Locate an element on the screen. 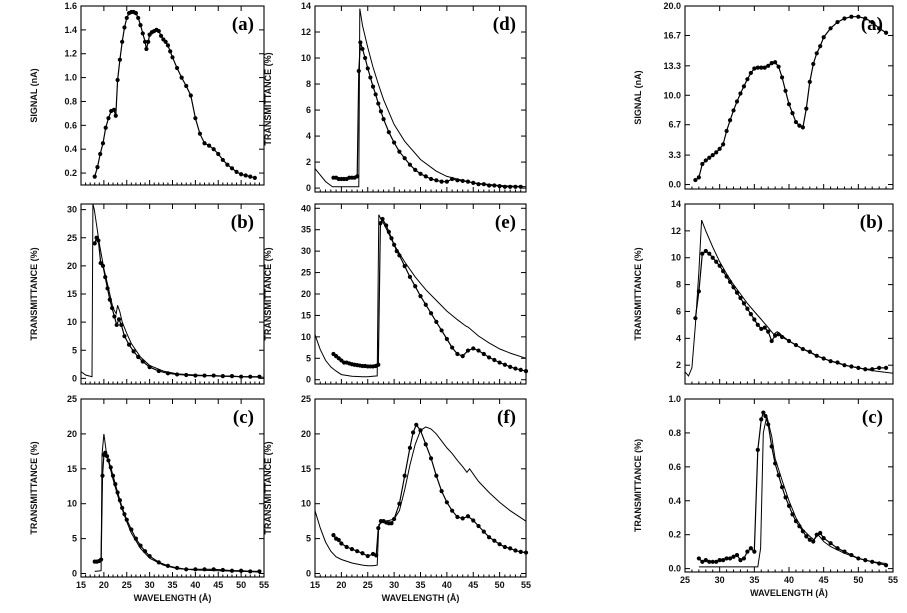 This screenshot has height=613, width=907. x-tick-label: 40 is located at coordinates (447, 585).